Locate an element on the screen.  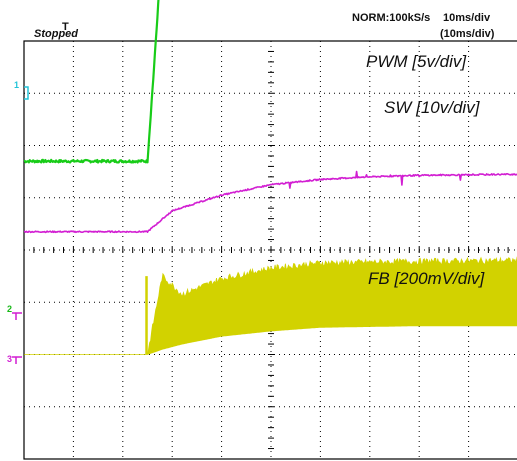
sw-trace-label: SW [10v/div] is located at coordinates (432, 107).